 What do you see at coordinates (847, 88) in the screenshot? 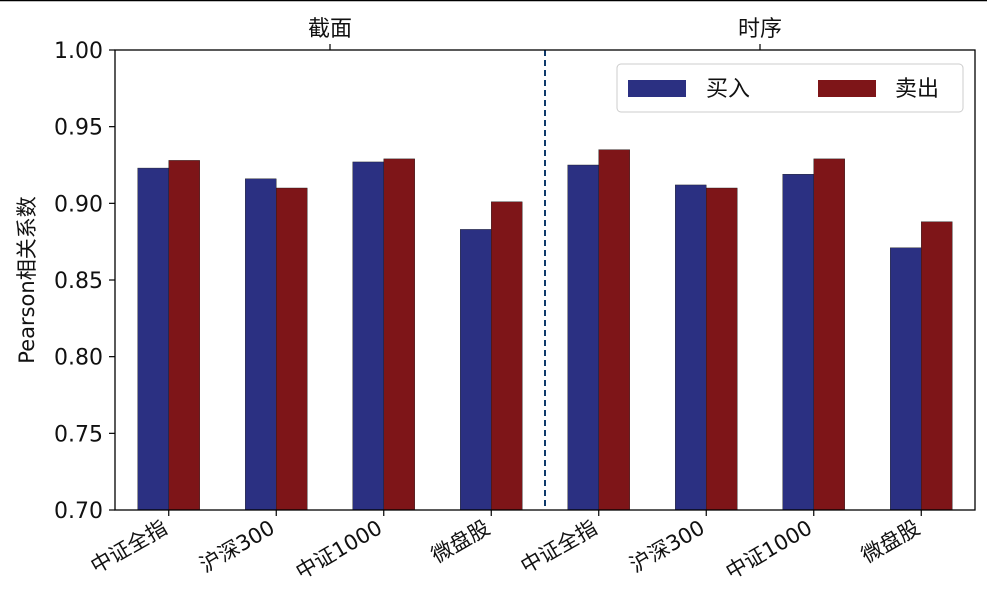
I see `legend-swatch-sell` at bounding box center [847, 88].